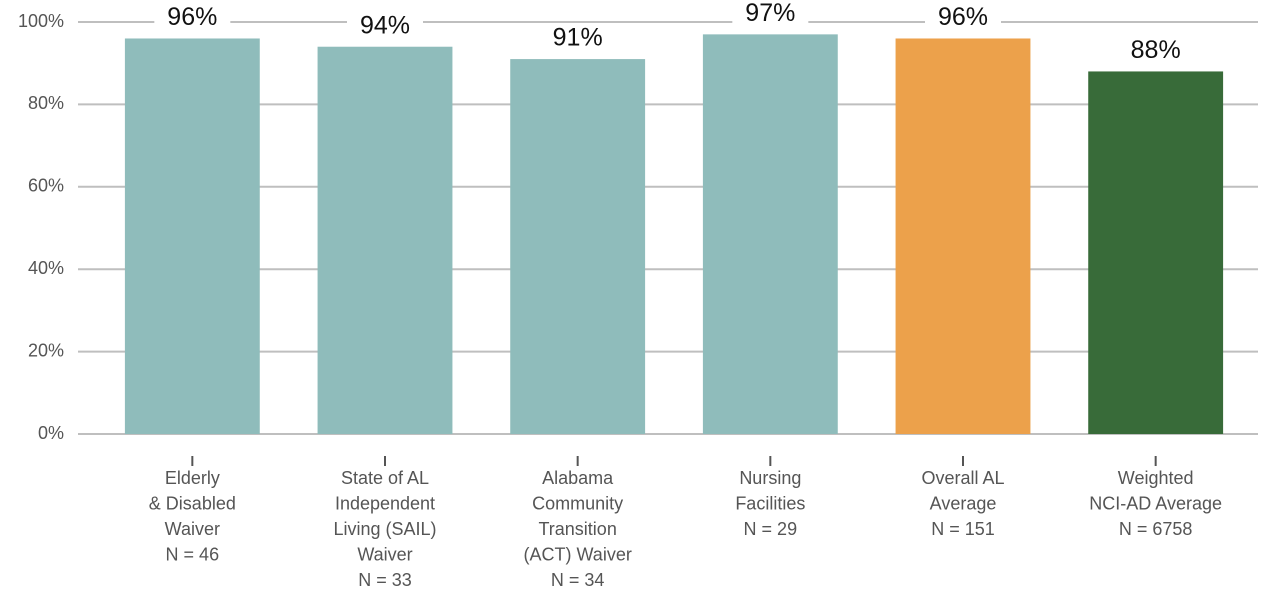 The width and height of the screenshot is (1272, 595). What do you see at coordinates (770, 503) in the screenshot?
I see `x-tick-label: Facilities` at bounding box center [770, 503].